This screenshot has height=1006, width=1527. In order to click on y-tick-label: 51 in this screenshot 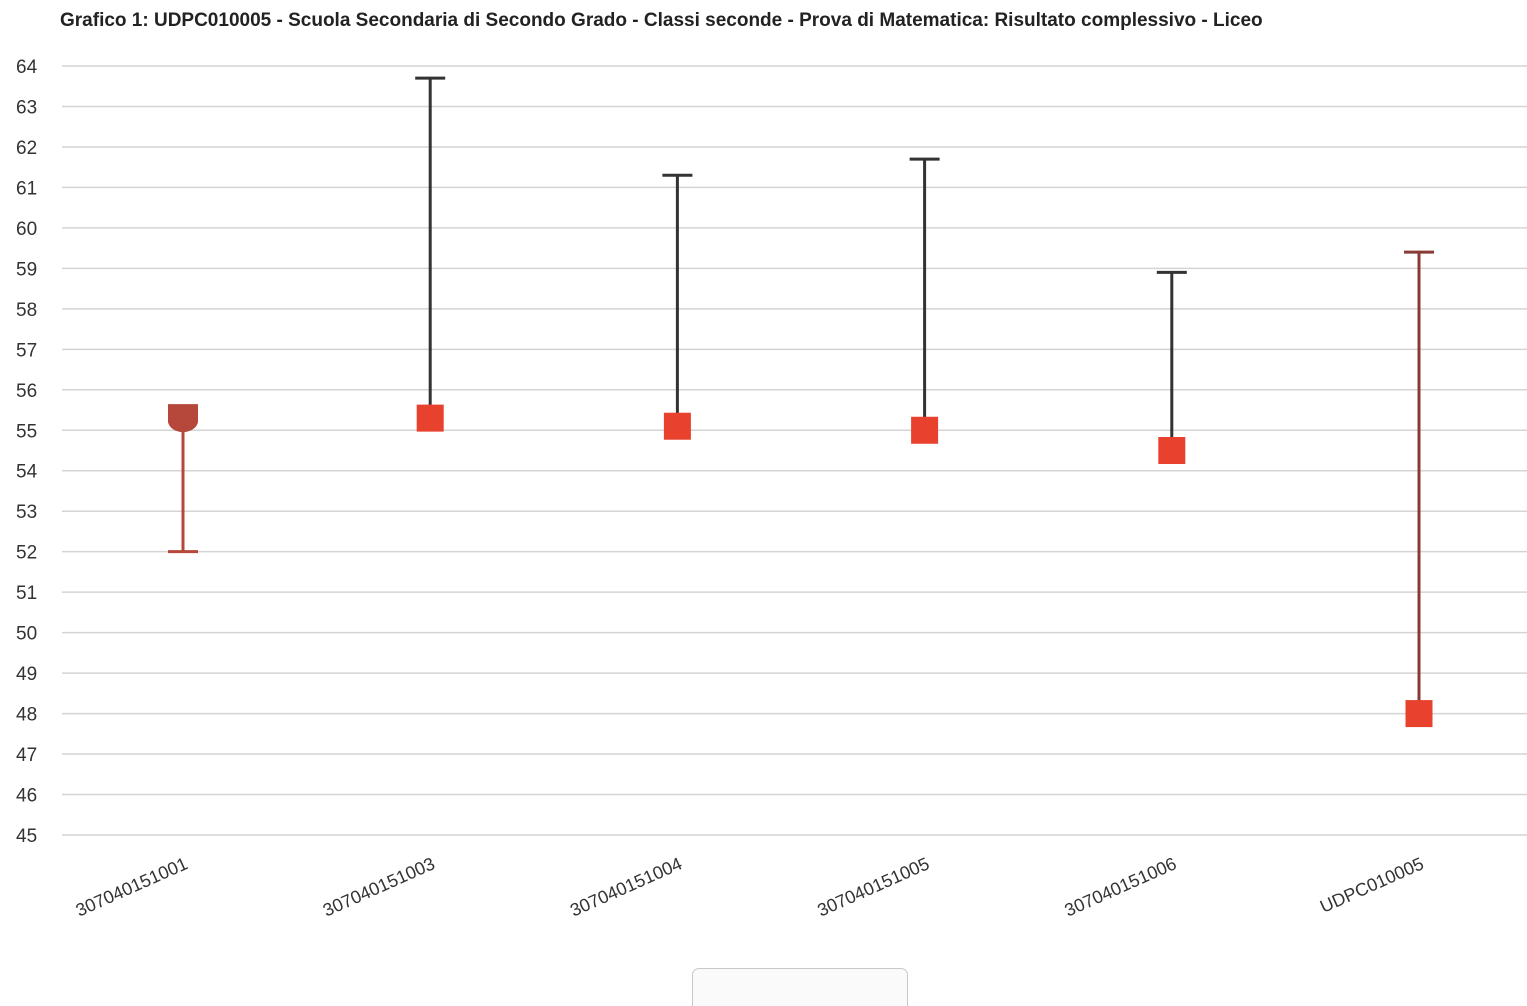, I will do `click(26, 593)`.